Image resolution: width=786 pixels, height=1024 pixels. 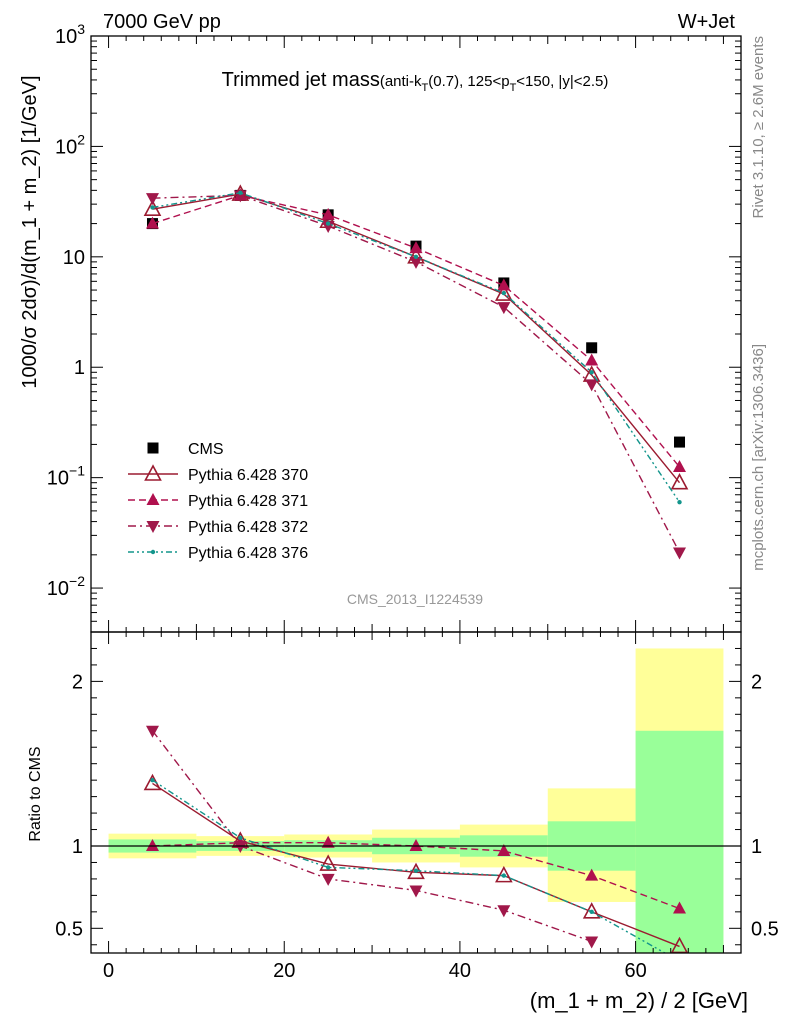 I want to click on x-tick-label: 60, so click(x=635, y=971).